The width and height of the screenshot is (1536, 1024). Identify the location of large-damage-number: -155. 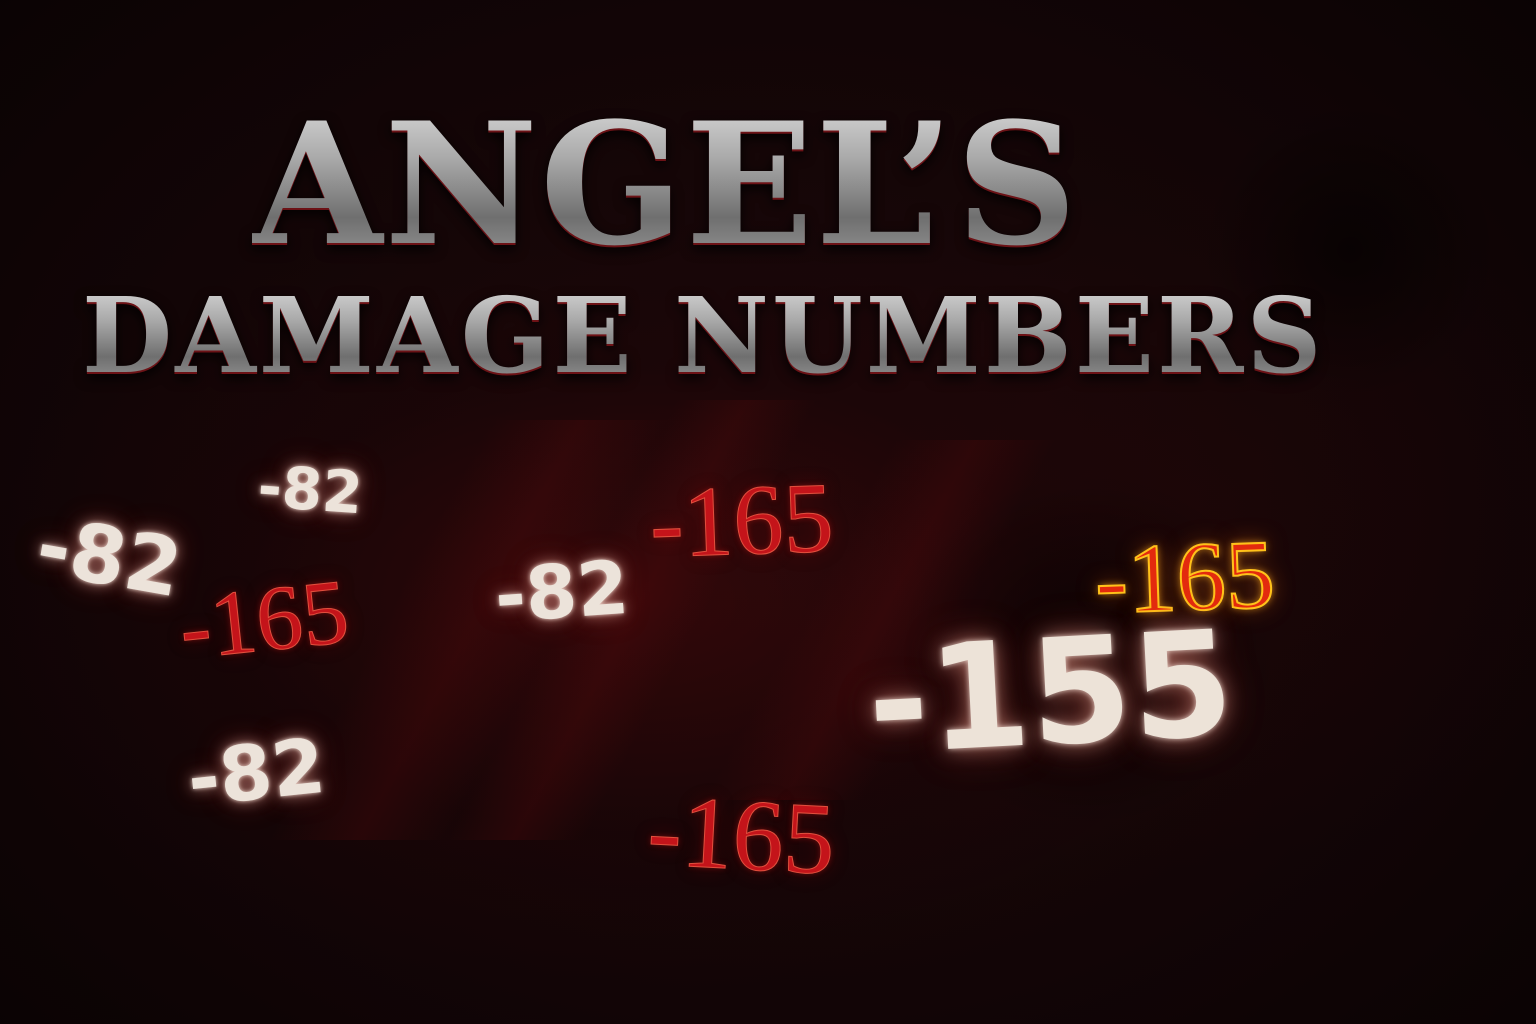
(1050, 693).